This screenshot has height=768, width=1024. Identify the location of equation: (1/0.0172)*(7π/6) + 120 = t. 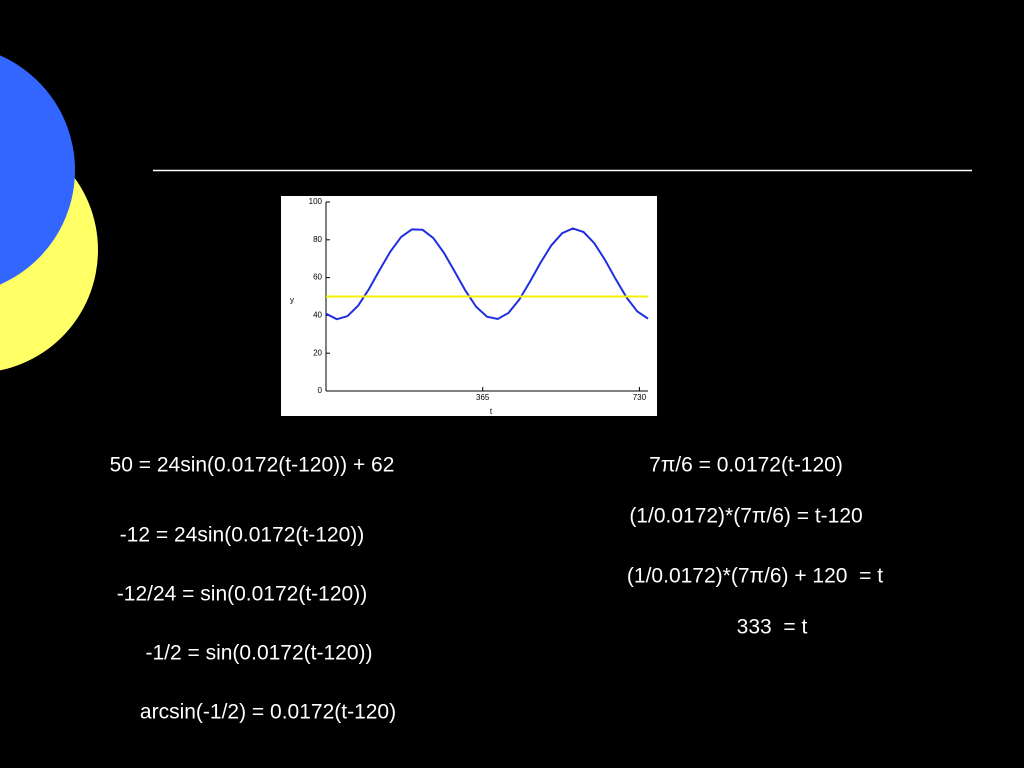
(755, 576).